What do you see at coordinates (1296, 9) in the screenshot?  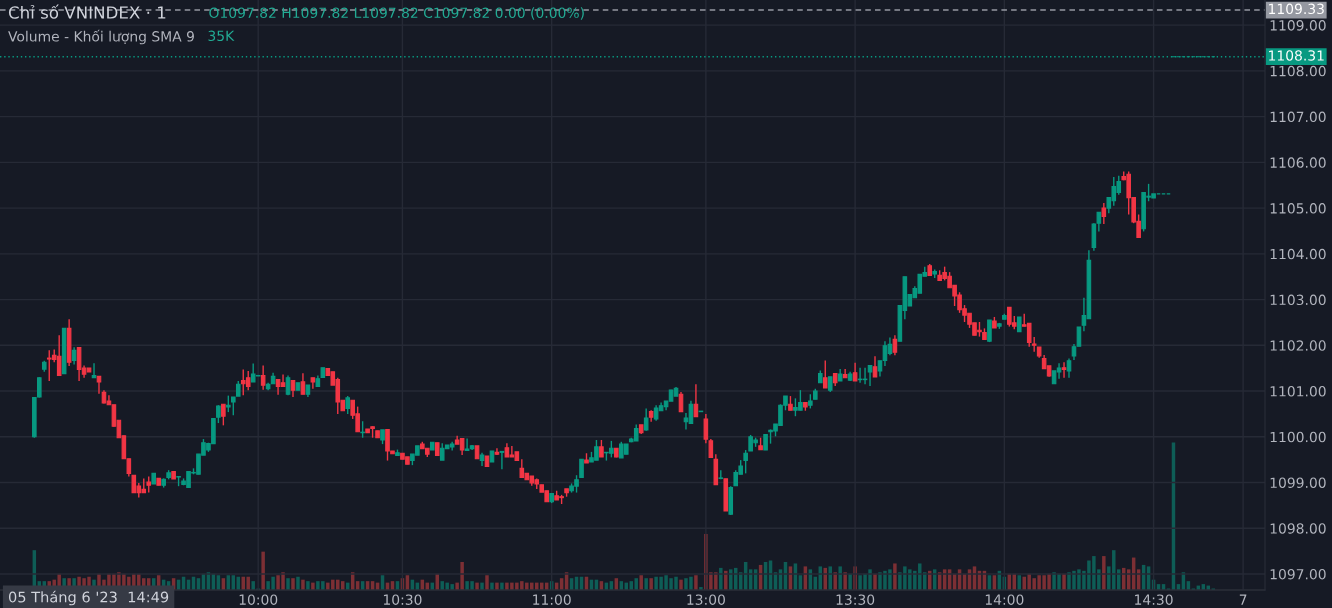 I see `ref-line-label: 1109.33` at bounding box center [1296, 9].